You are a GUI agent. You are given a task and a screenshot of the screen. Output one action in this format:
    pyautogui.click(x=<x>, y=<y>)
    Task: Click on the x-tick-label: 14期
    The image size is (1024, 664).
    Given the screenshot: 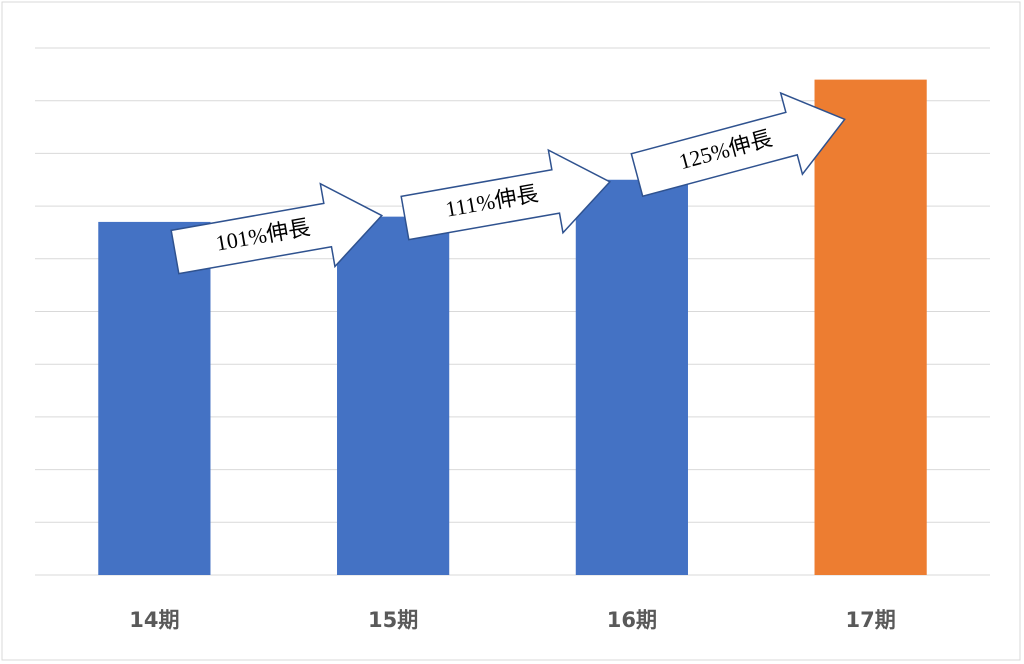 What is the action you would take?
    pyautogui.click(x=154, y=620)
    